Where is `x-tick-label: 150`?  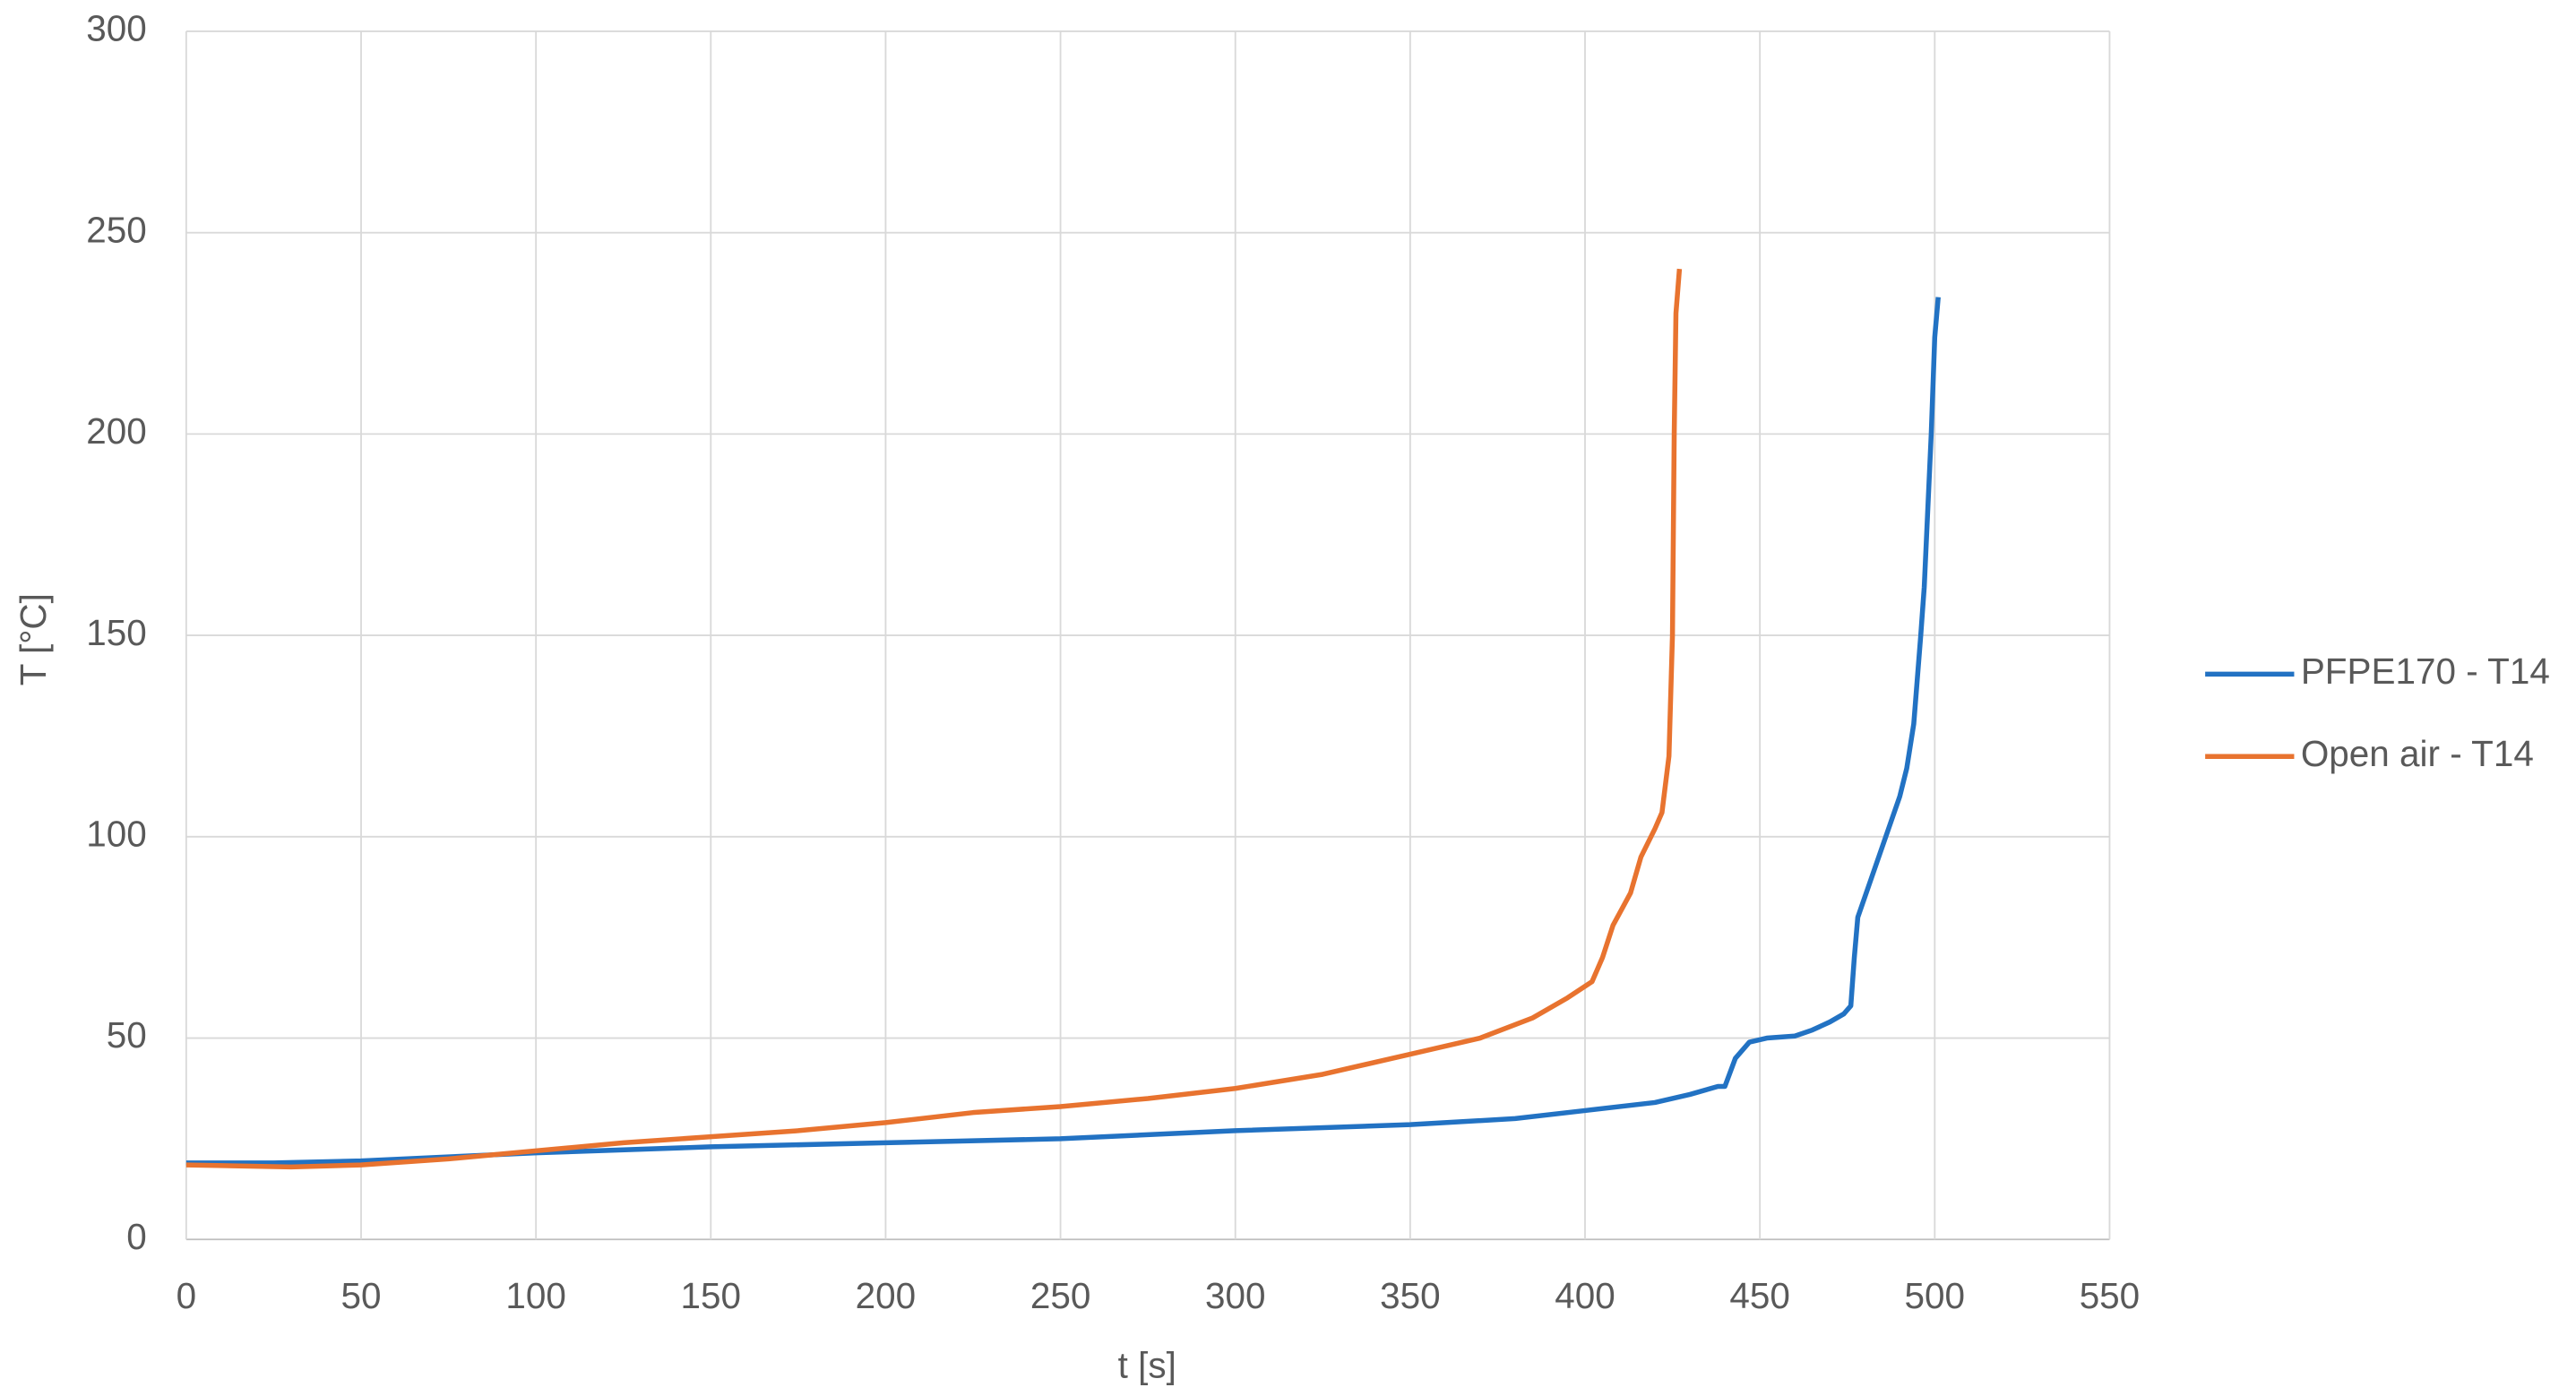 x-tick-label: 150 is located at coordinates (711, 1296).